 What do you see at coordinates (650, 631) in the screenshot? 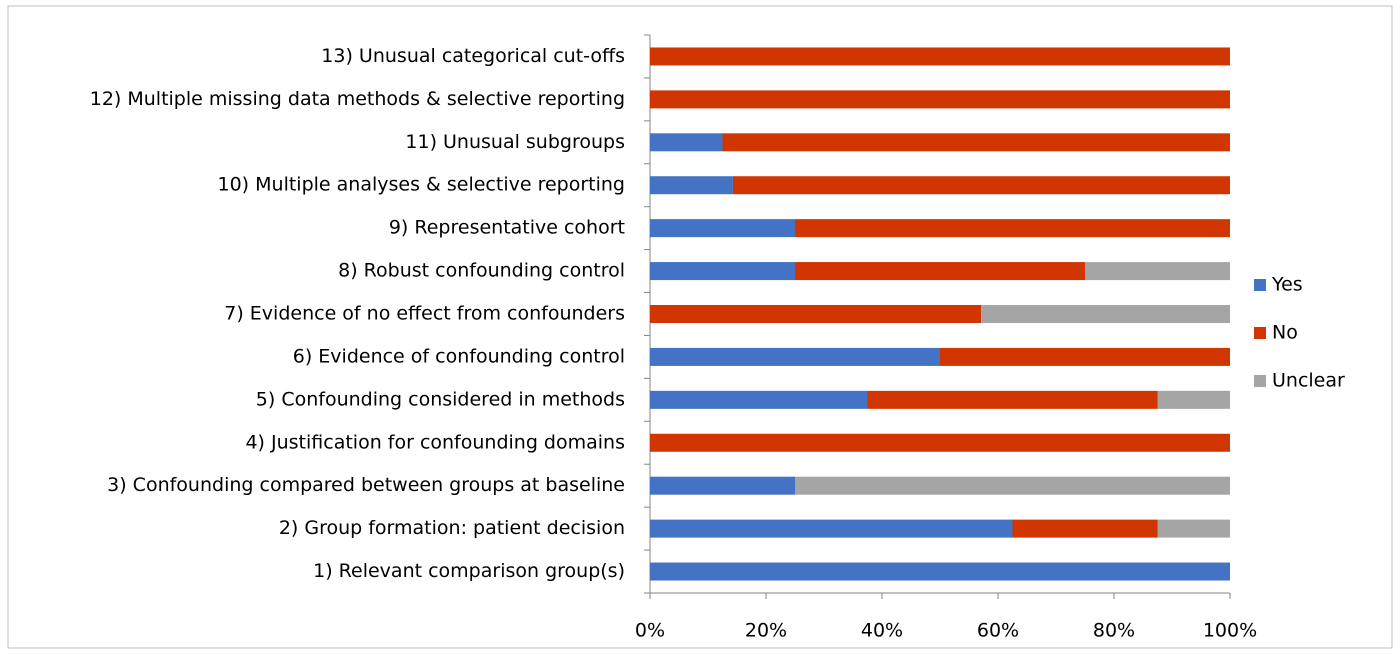
I see `x-tick-label: 0%` at bounding box center [650, 631].